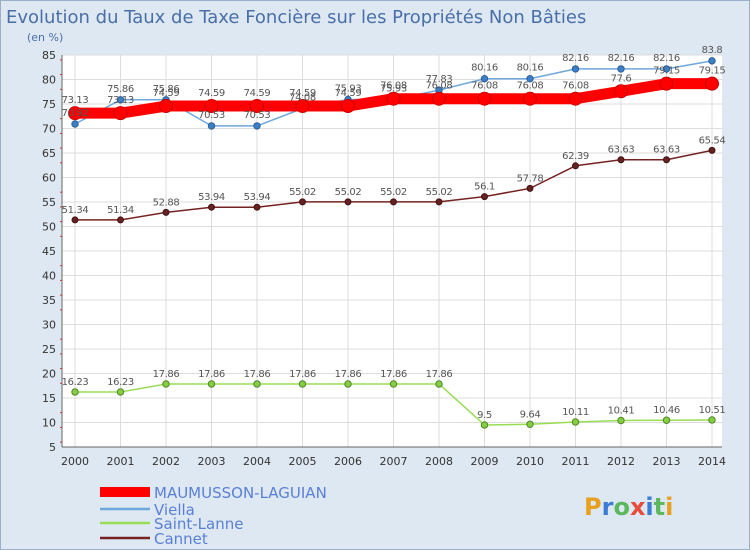 Image resolution: width=750 pixels, height=550 pixels. I want to click on logo-text: Proxiti, so click(628, 507).